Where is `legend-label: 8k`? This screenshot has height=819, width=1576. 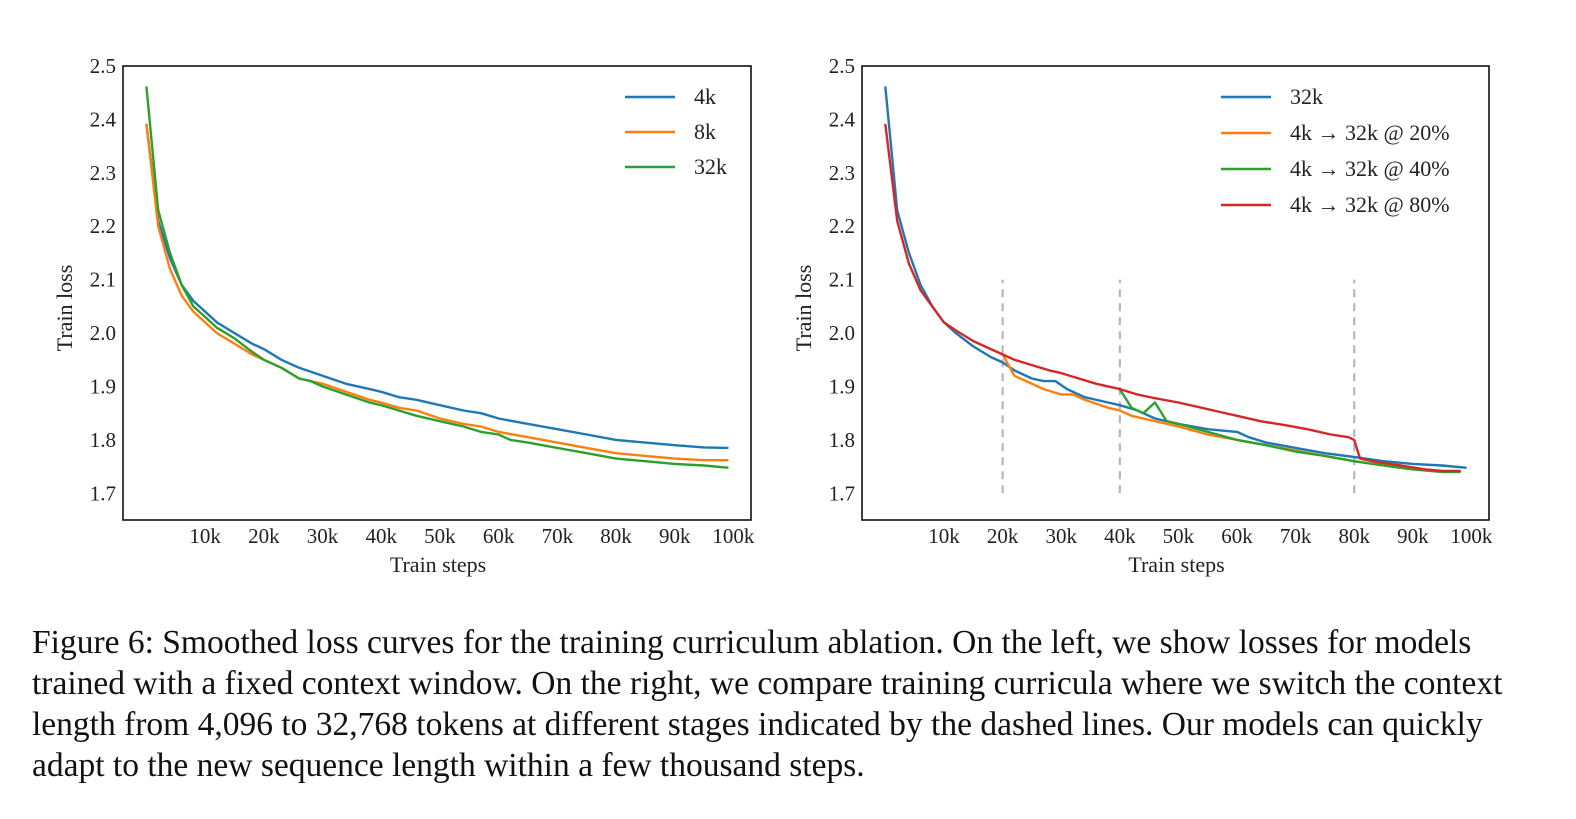 legend-label: 8k is located at coordinates (705, 131).